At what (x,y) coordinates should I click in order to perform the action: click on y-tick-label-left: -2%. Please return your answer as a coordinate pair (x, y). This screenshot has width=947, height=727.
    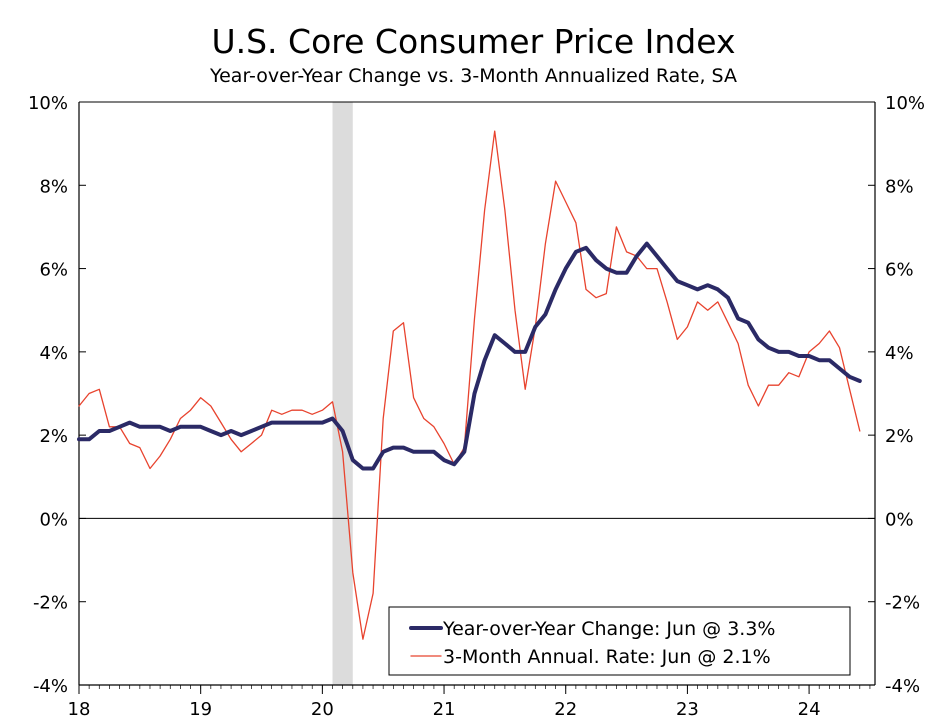
    Looking at the image, I should click on (50, 603).